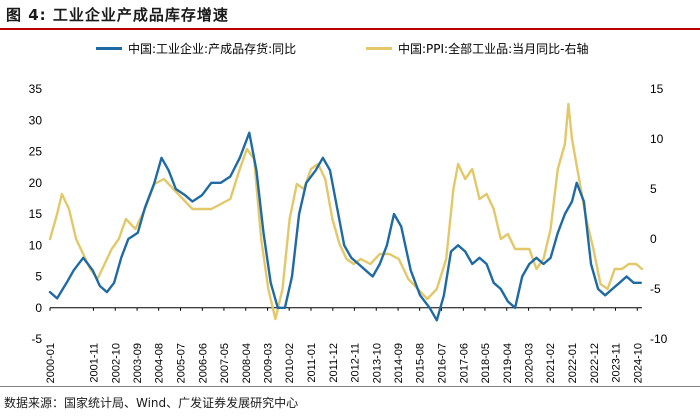 The image size is (700, 416). I want to click on x-axis-tick-label: 2005-07, so click(182, 363).